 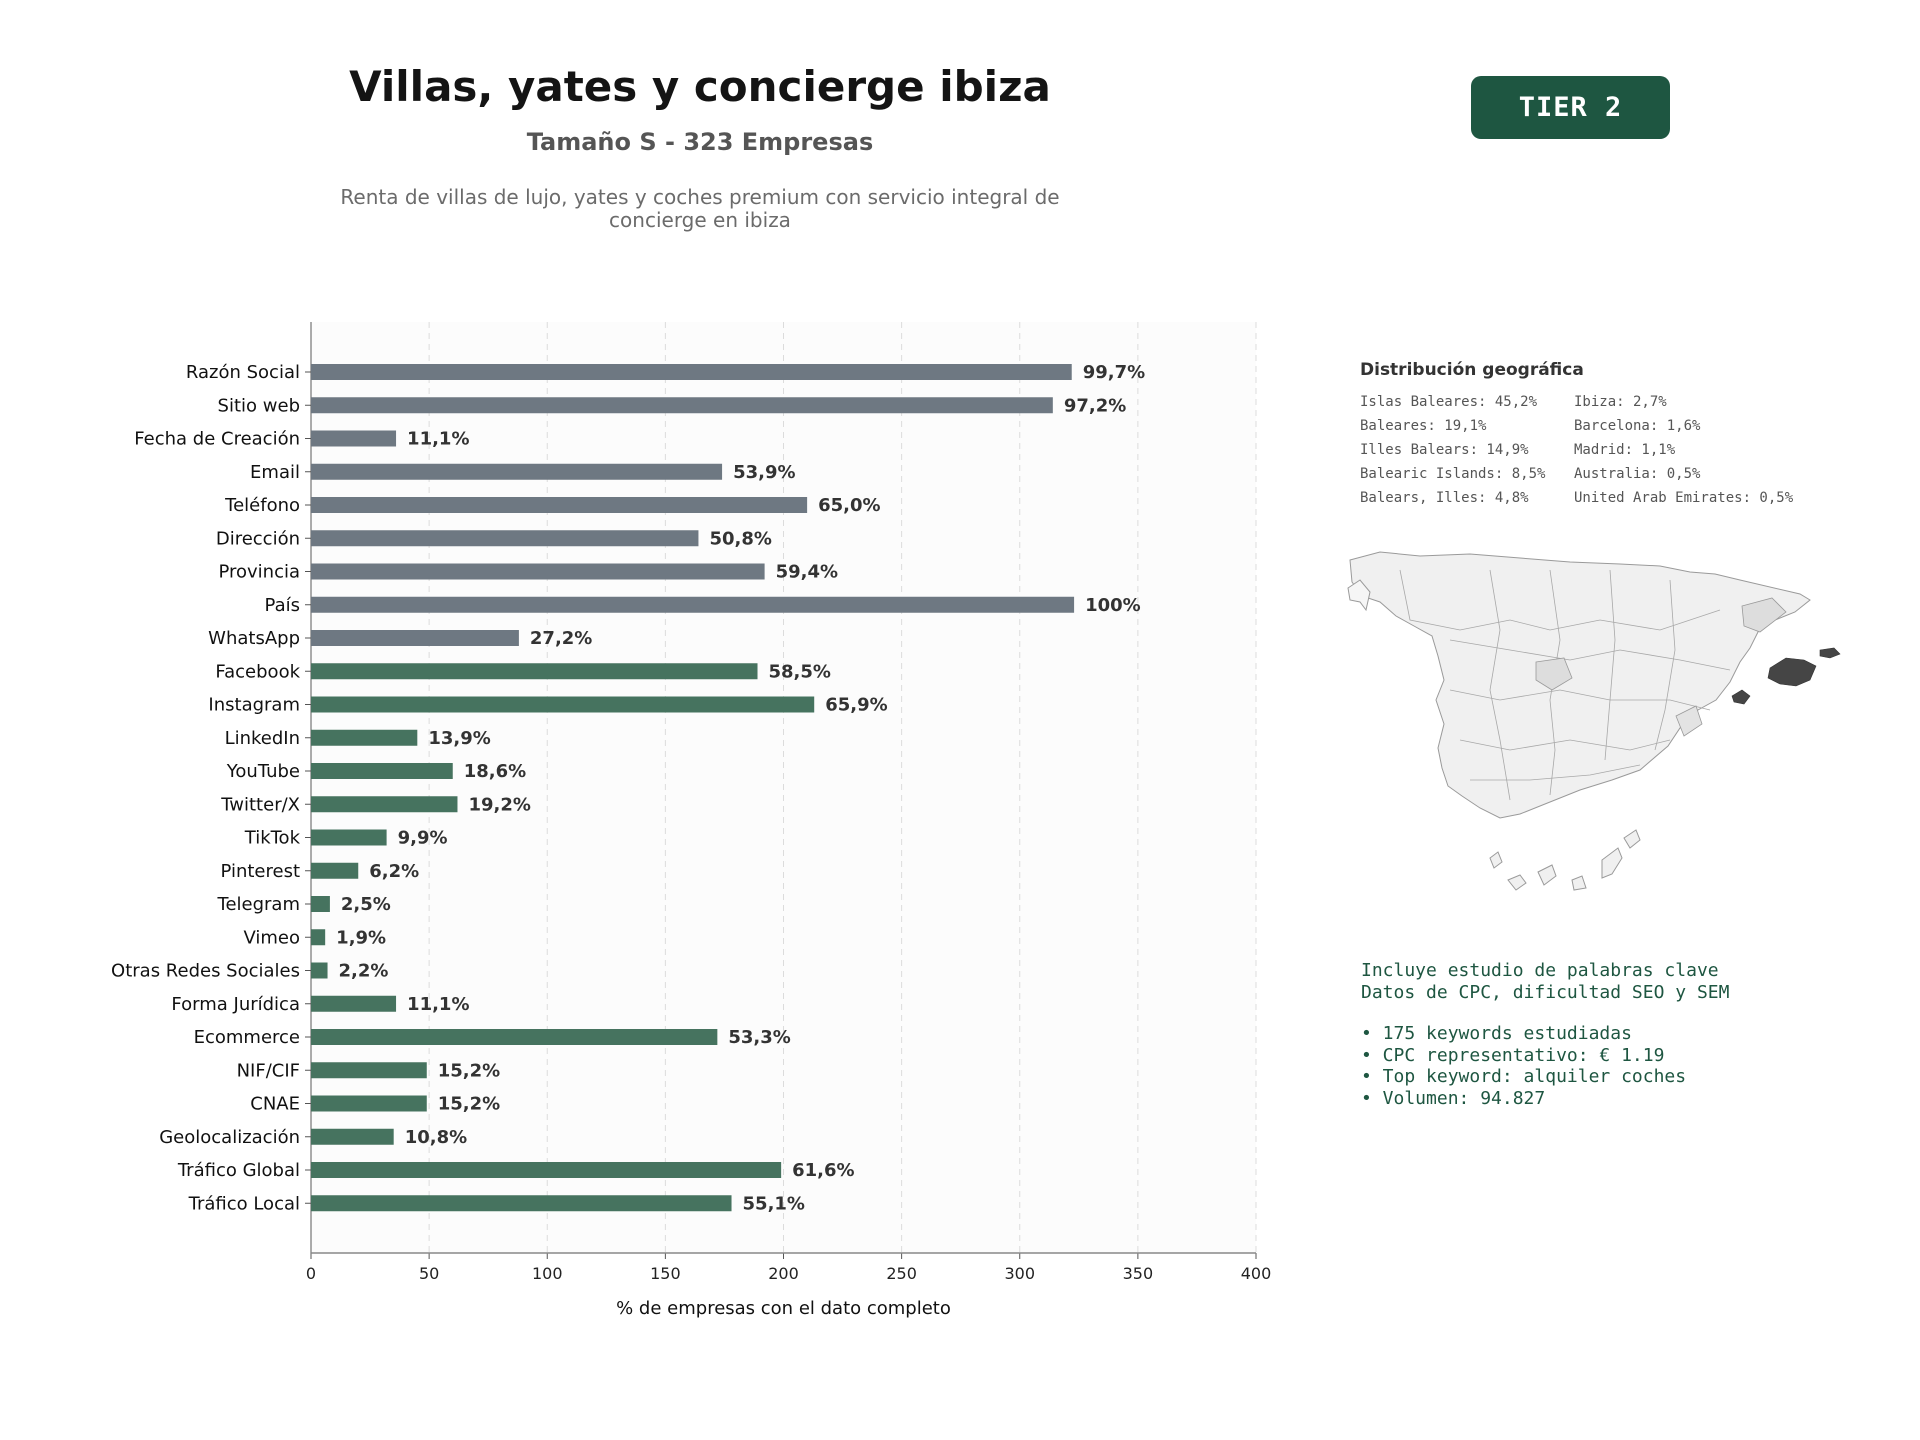 What do you see at coordinates (1620, 402) in the screenshot?
I see `geo-entry: Ibiza: 2,7%` at bounding box center [1620, 402].